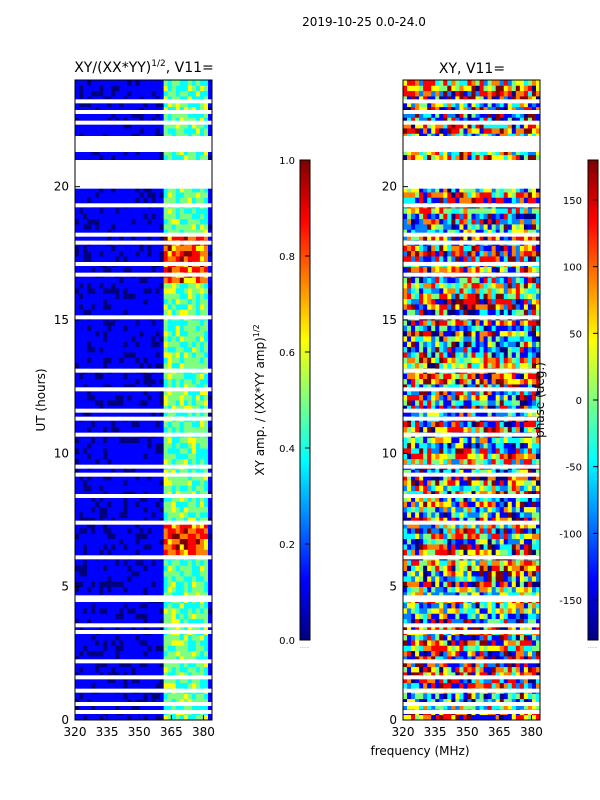 The image size is (600, 800). What do you see at coordinates (65, 587) in the screenshot?
I see `y-tick-label: 5` at bounding box center [65, 587].